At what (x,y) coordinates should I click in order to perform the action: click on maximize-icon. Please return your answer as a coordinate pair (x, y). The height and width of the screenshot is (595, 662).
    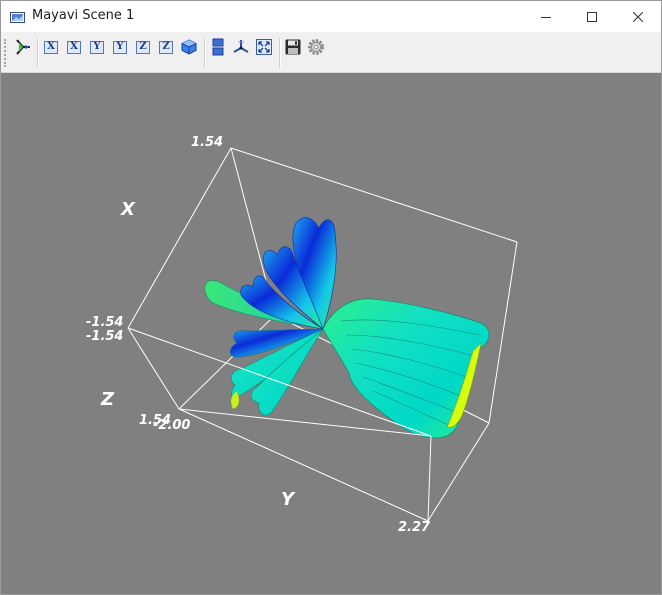
    Looking at the image, I should click on (592, 16).